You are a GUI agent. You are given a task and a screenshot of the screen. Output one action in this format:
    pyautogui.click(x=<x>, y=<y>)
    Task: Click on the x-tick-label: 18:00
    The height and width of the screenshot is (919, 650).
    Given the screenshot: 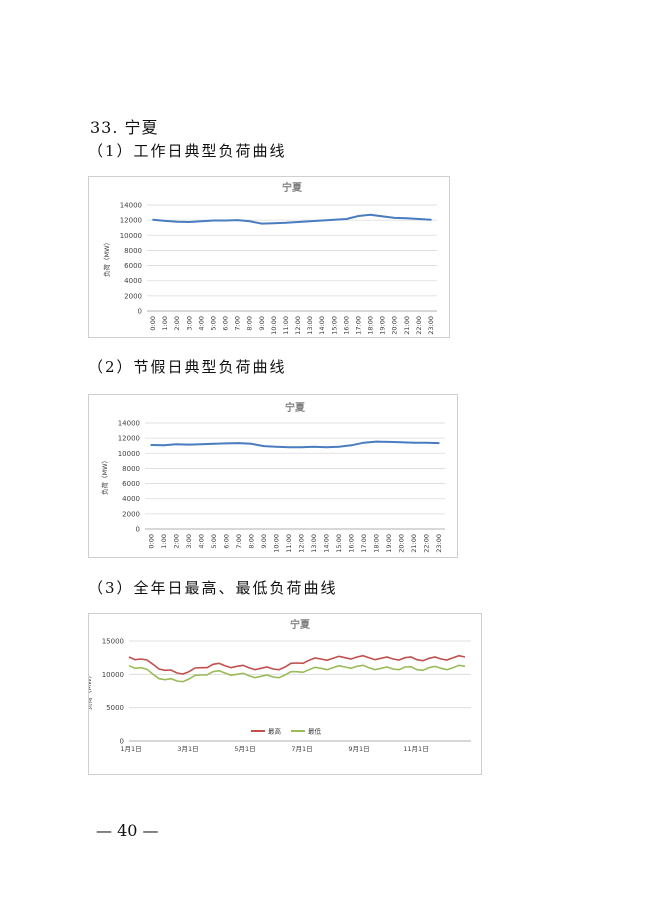 What is the action you would take?
    pyautogui.click(x=371, y=325)
    